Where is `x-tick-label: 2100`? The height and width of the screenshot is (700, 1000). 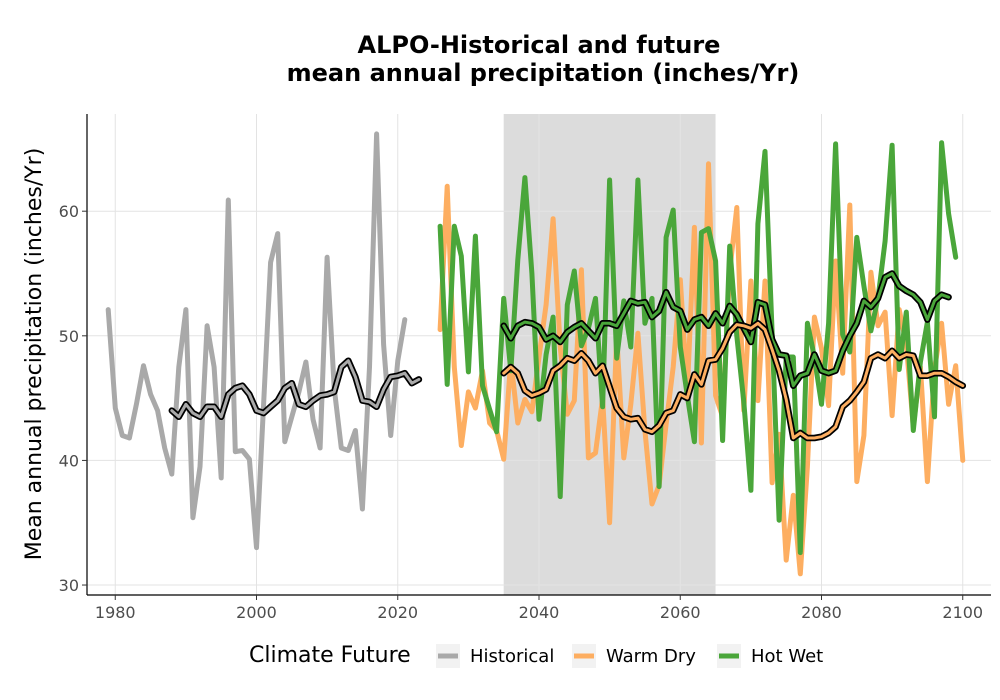
x-tick-label: 2100 is located at coordinates (962, 612).